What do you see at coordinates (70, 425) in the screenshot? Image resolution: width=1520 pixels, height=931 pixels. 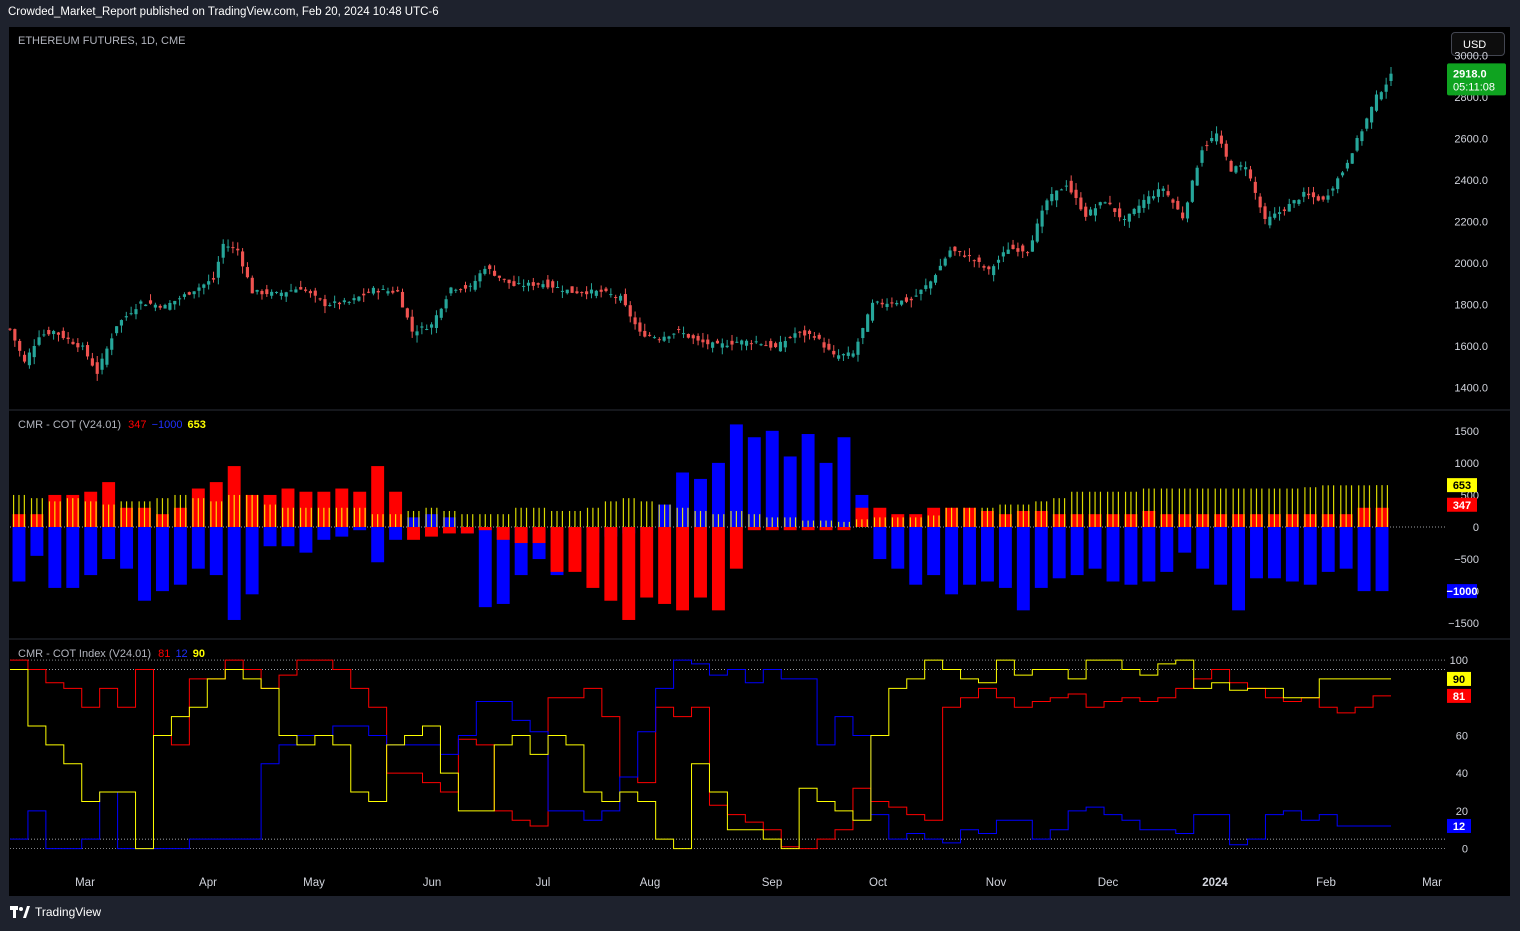 I see `cot-chart-title: CMR - COT (V24.01)` at bounding box center [70, 425].